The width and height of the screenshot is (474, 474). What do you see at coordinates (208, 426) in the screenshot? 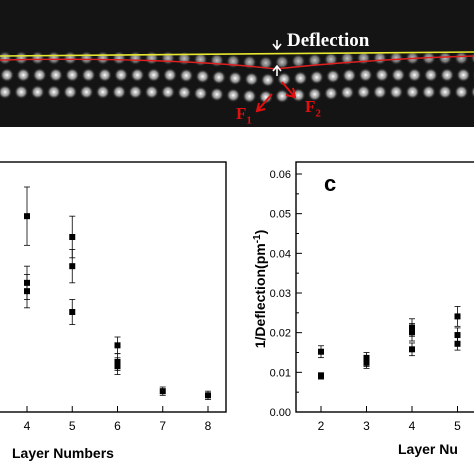
I see `x-tick-label-b: 8` at bounding box center [208, 426].